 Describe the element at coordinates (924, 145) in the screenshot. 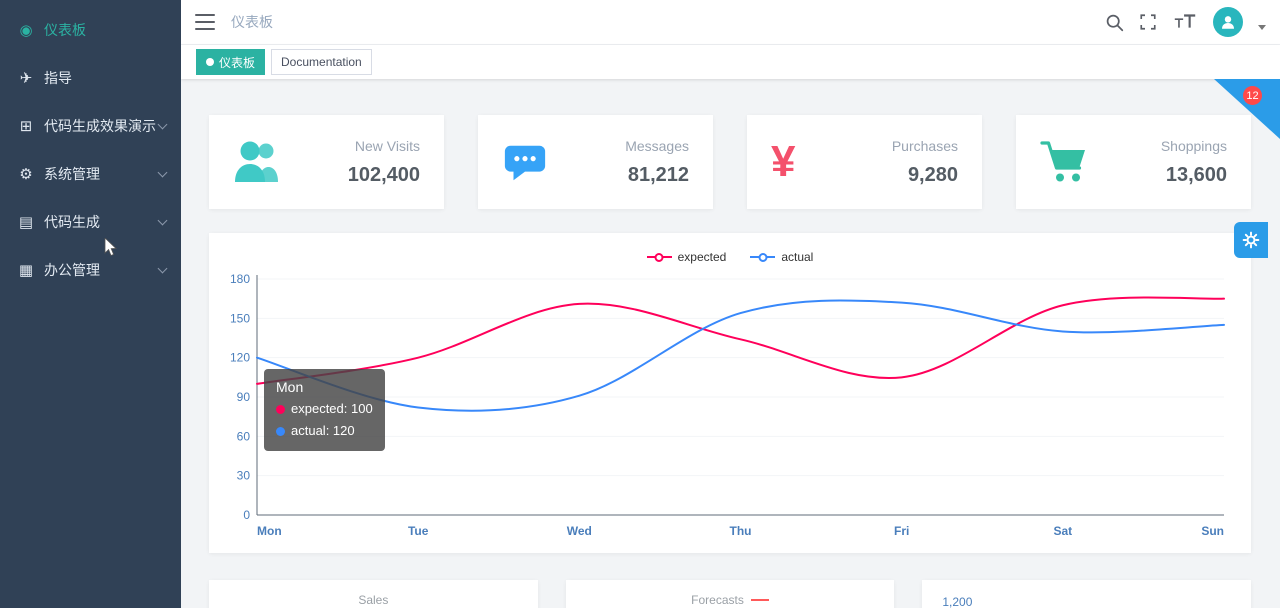

I see `stat-label: Purchases` at that location.